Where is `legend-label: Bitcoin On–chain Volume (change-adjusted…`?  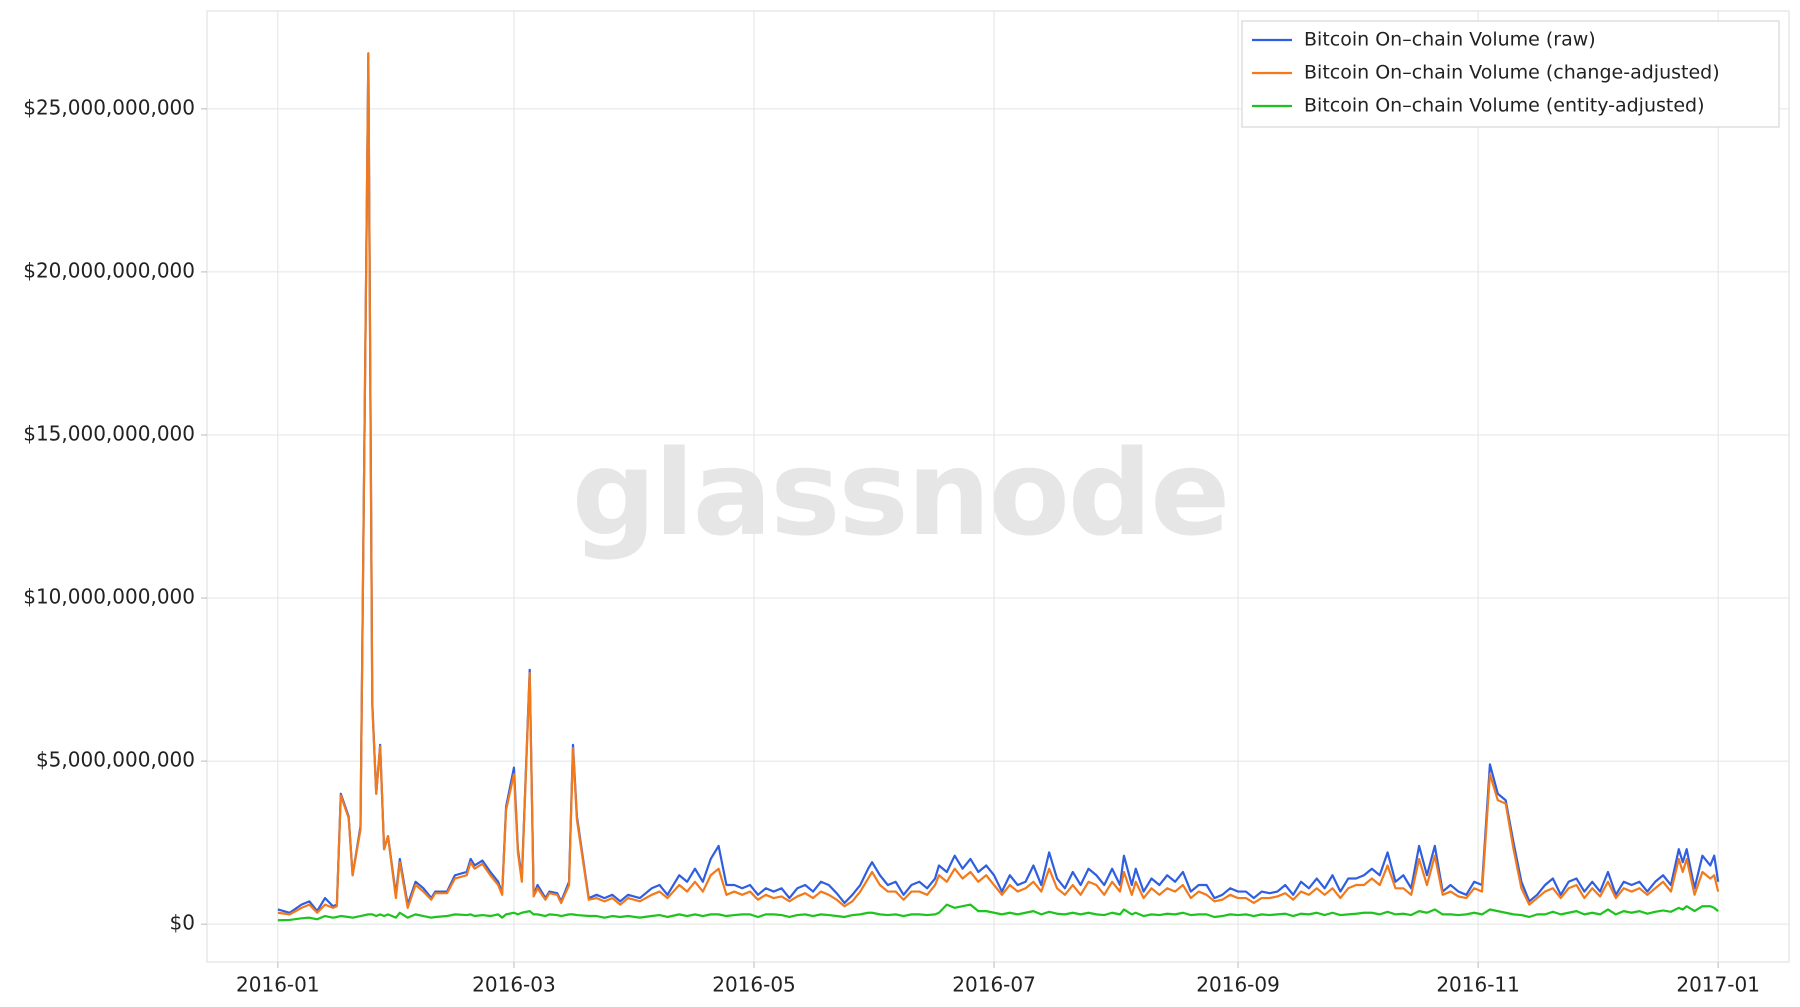
legend-label: Bitcoin On–chain Volume (change-adjusted… is located at coordinates (1512, 73).